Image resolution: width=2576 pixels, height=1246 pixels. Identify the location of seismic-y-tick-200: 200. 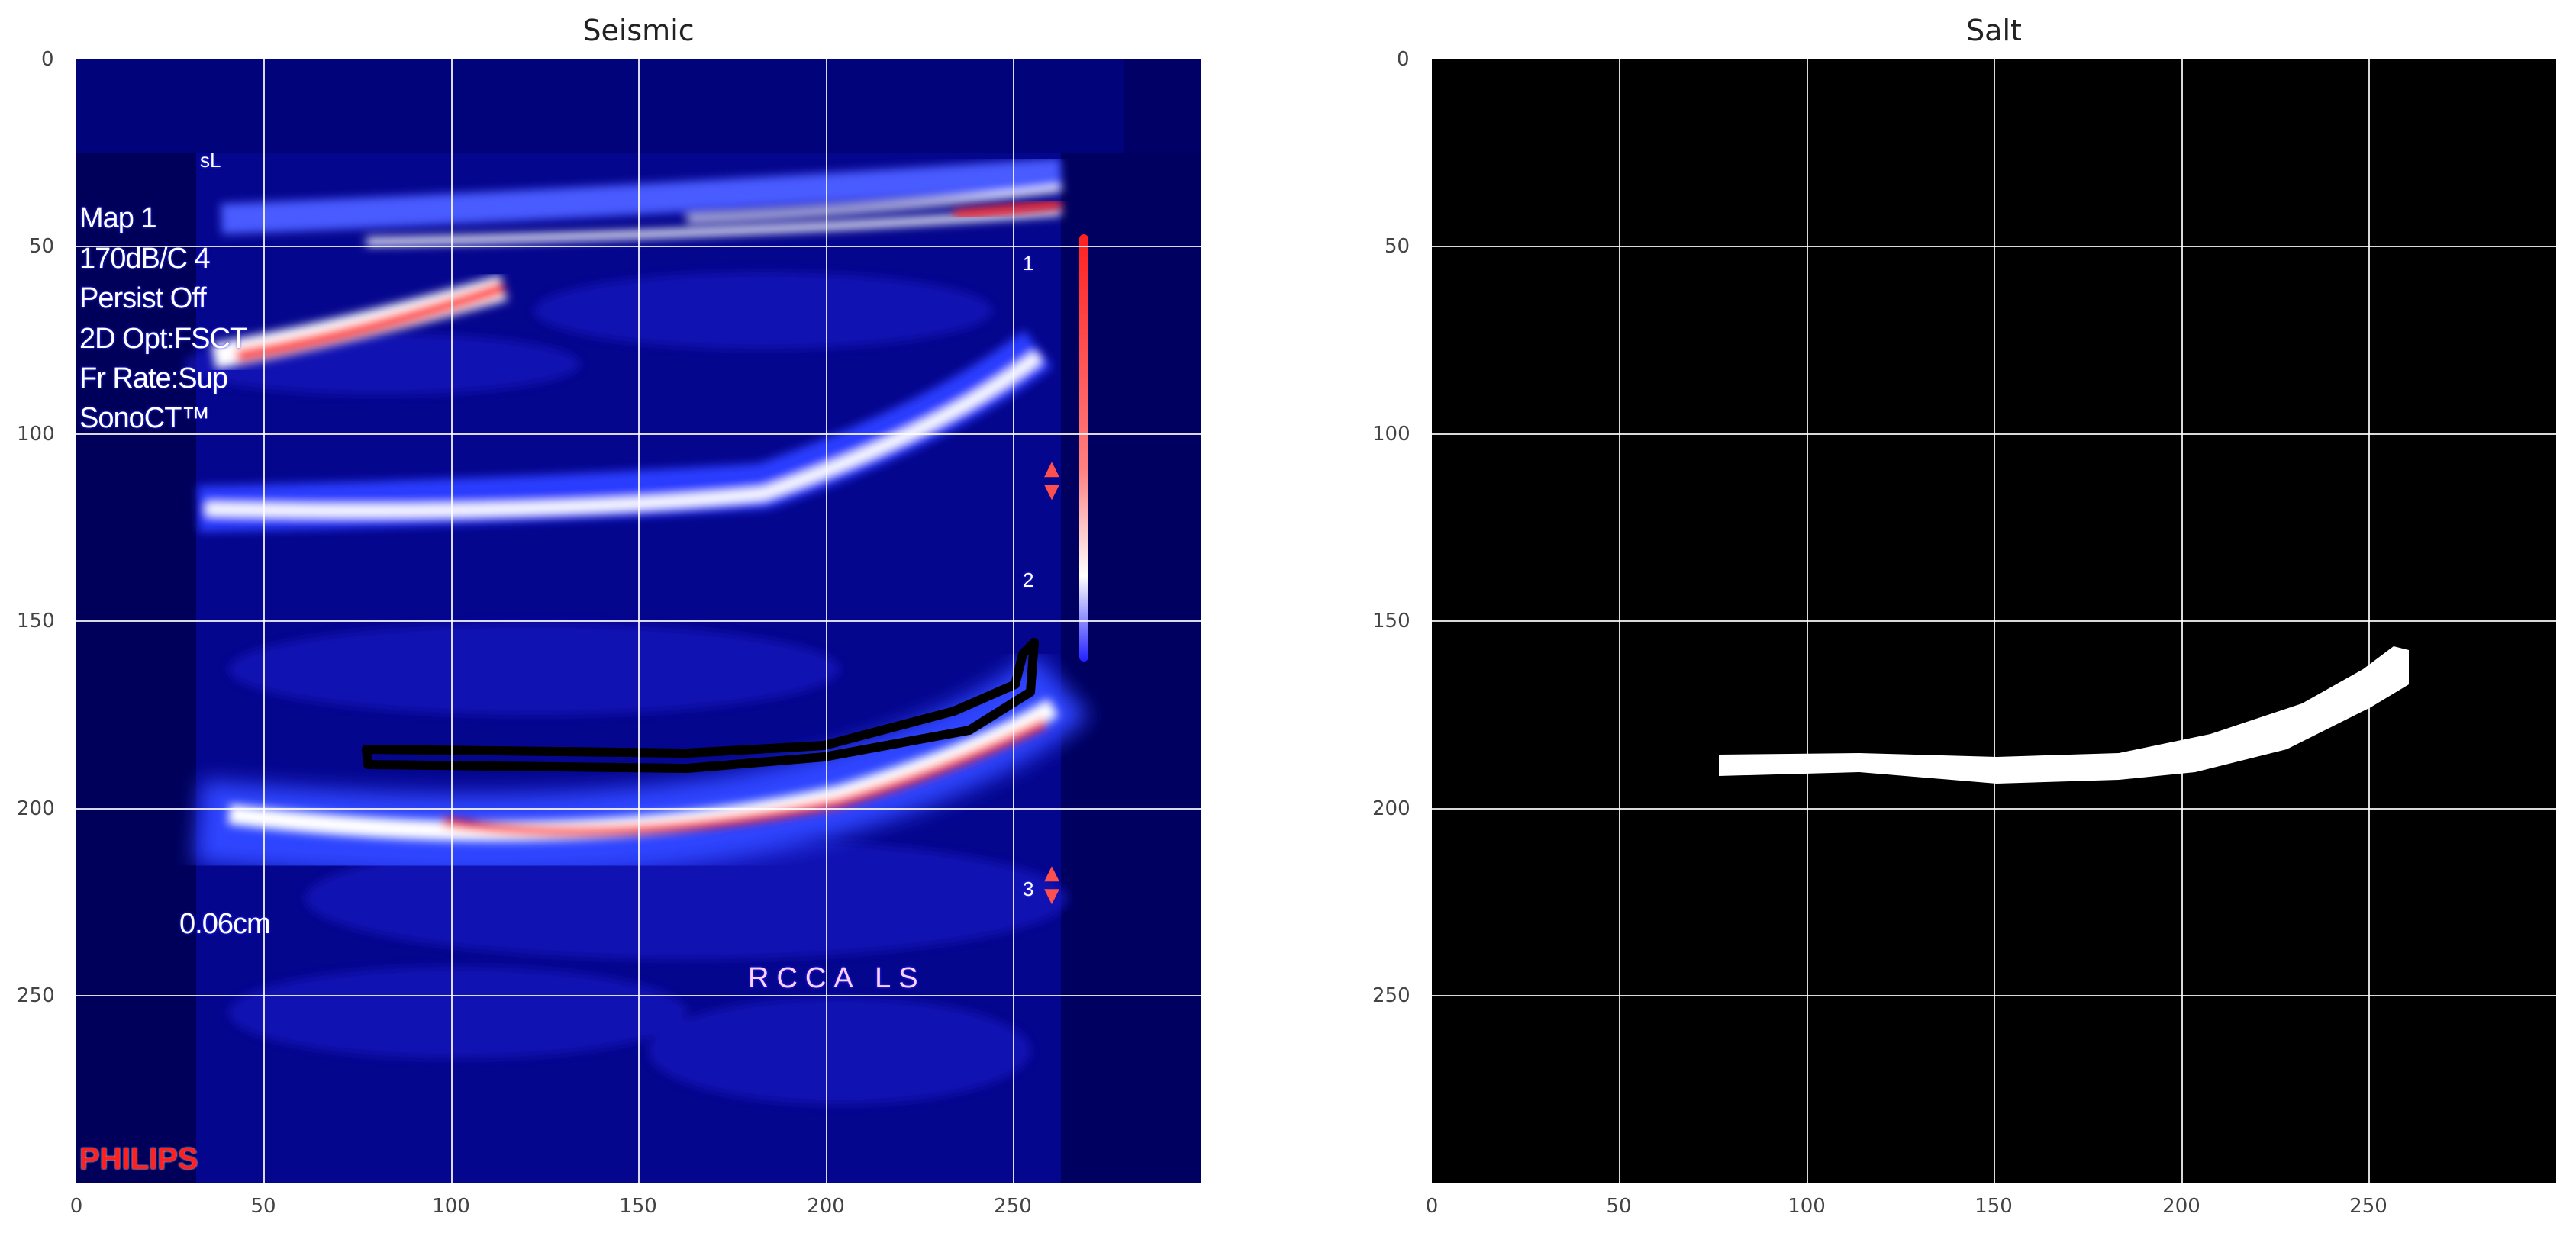
(36, 808).